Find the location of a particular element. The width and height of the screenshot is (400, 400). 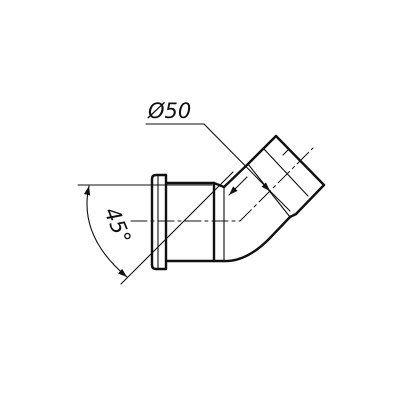

diameter-label: Ø50 is located at coordinates (169, 111).